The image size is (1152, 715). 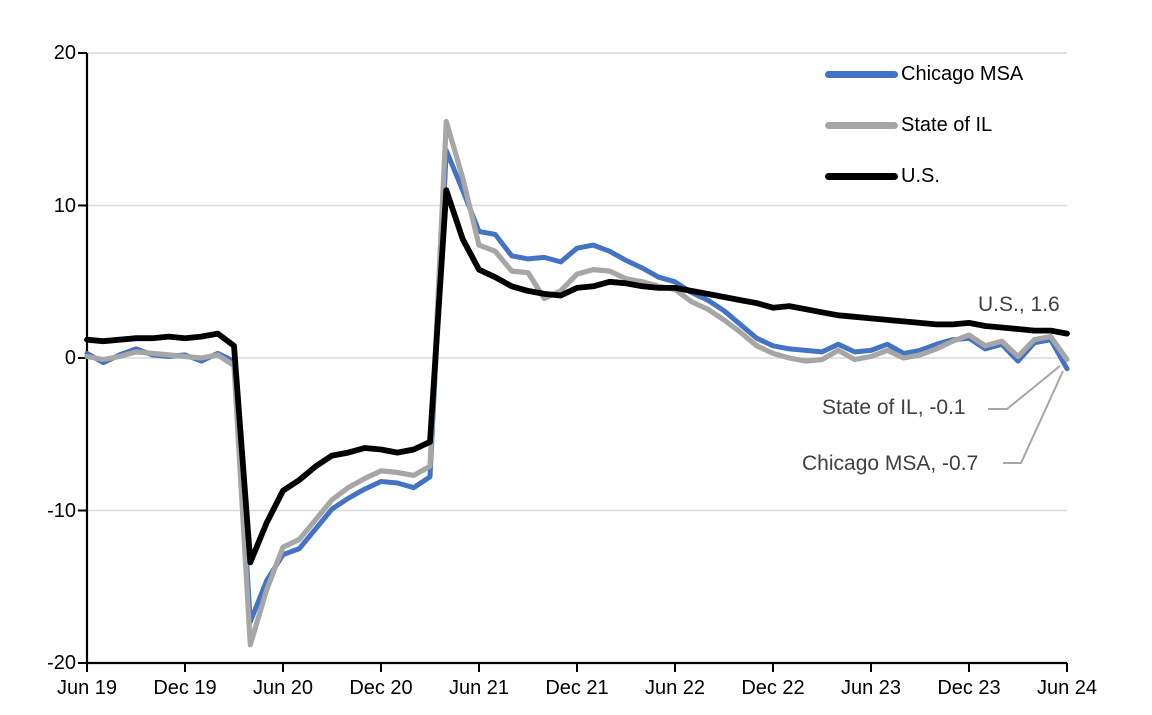 What do you see at coordinates (87, 688) in the screenshot?
I see `x-tick-label: Jun 19` at bounding box center [87, 688].